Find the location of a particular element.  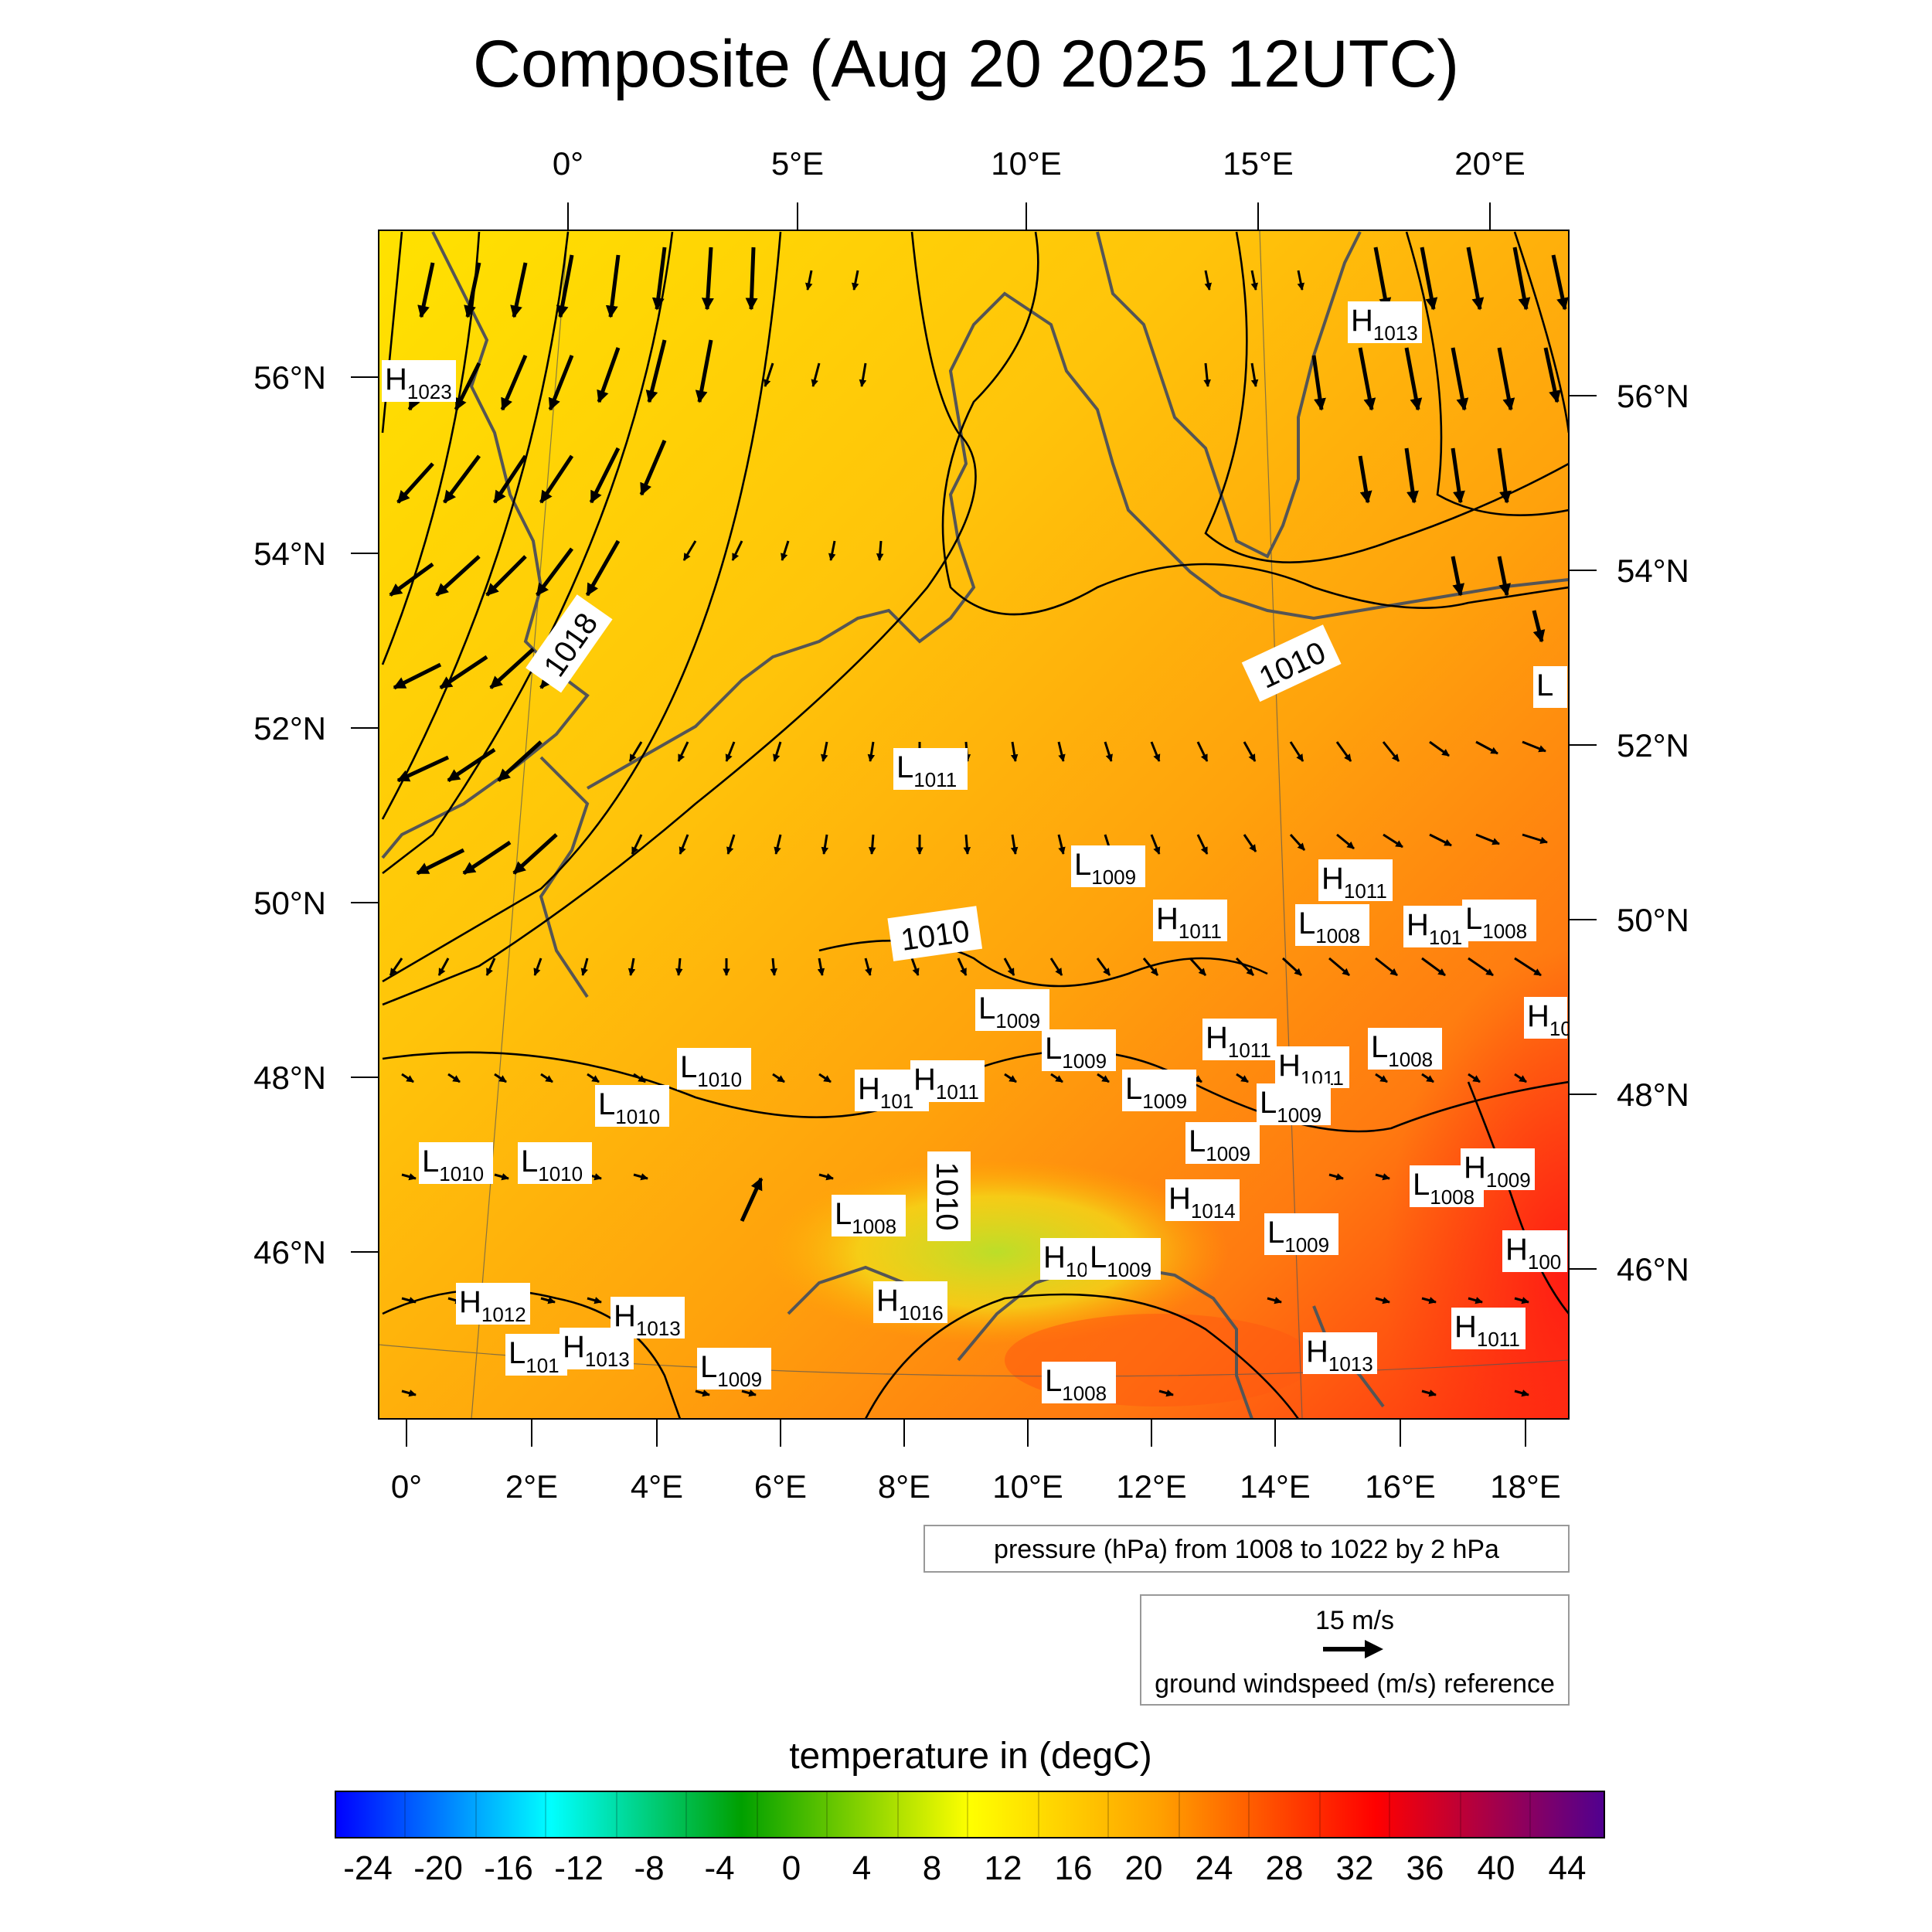

colorbar-tick: -24 is located at coordinates (368, 1868).